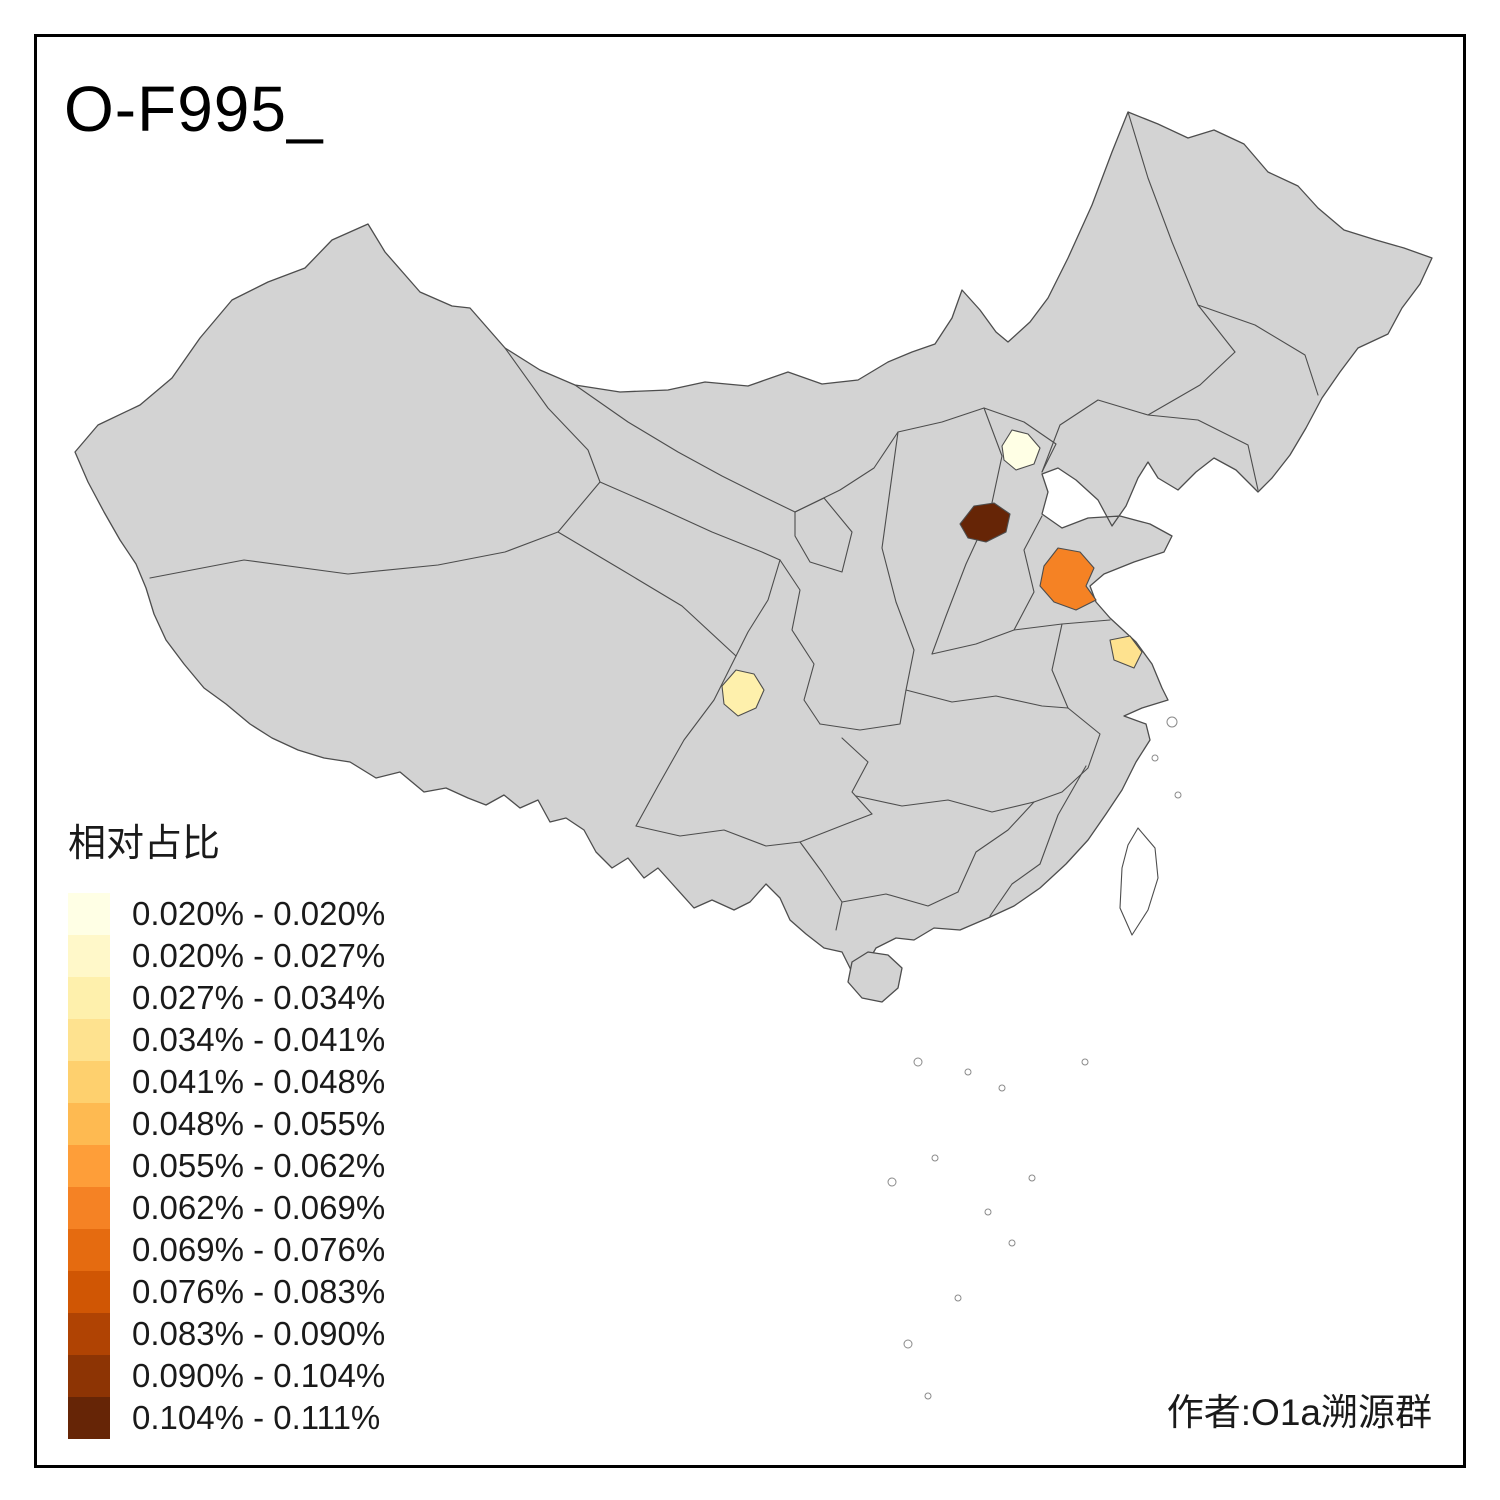 This screenshot has width=1500, height=1500. What do you see at coordinates (1181, 232) in the screenshot?
I see `border-innermongolia-heilongjiang` at bounding box center [1181, 232].